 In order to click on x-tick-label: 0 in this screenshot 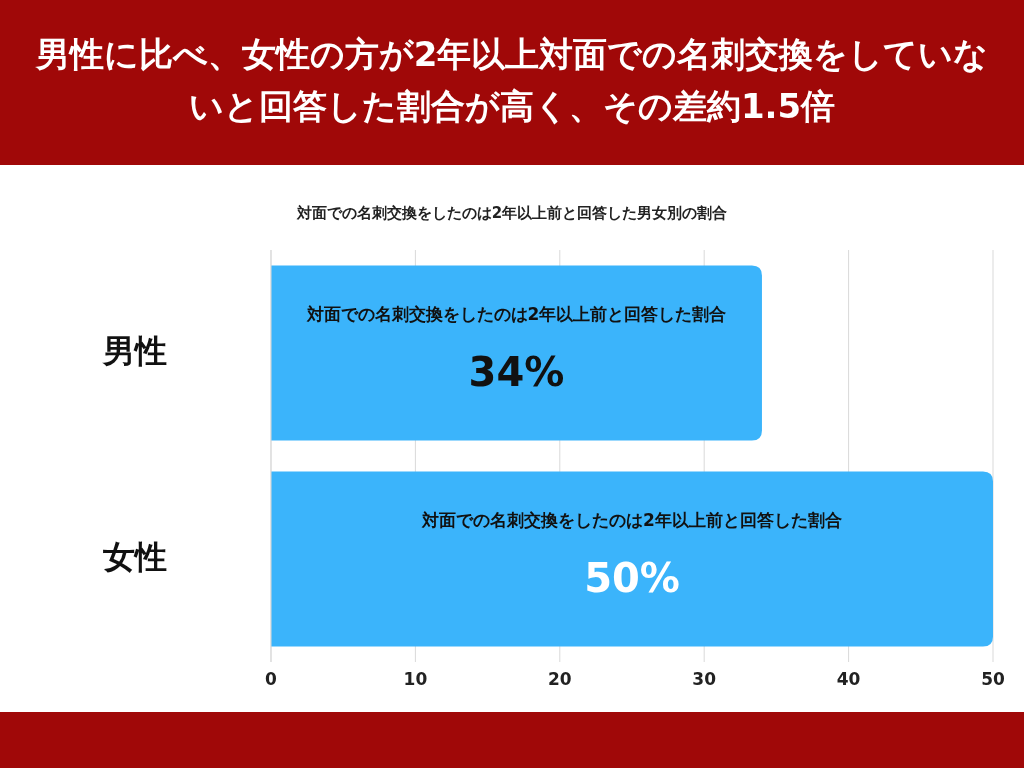, I will do `click(271, 679)`.